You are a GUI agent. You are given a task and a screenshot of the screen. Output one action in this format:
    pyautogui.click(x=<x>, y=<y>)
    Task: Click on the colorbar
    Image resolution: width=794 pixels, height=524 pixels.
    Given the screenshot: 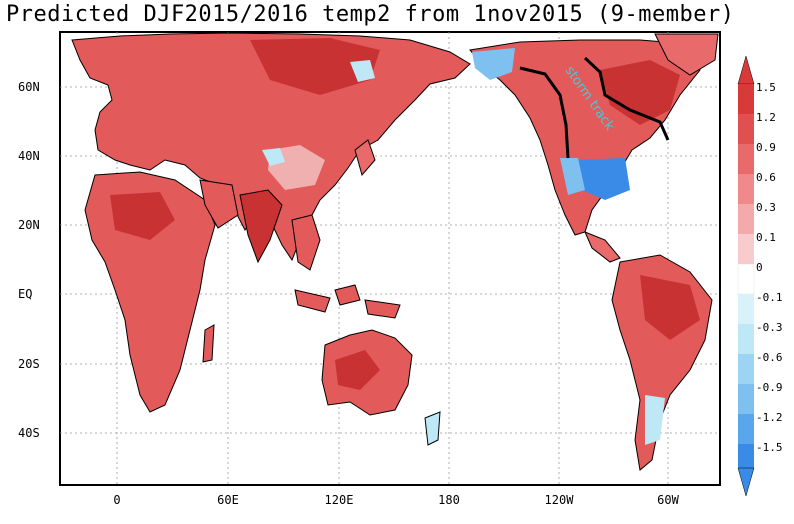 What is the action you would take?
    pyautogui.click(x=746, y=276)
    